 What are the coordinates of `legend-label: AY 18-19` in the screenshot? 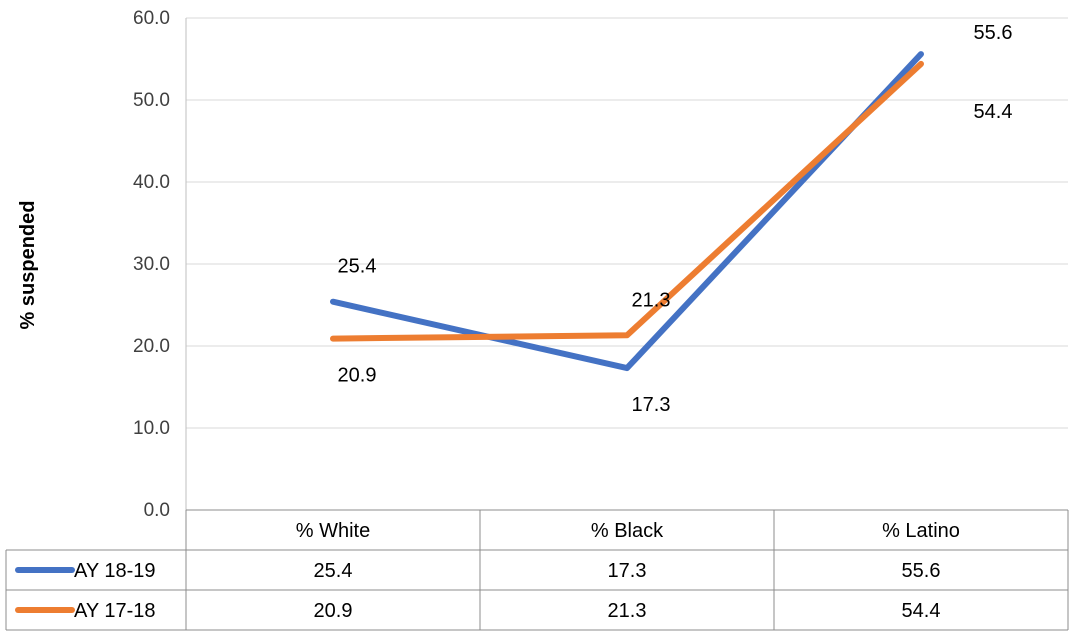 It's located at (115, 571).